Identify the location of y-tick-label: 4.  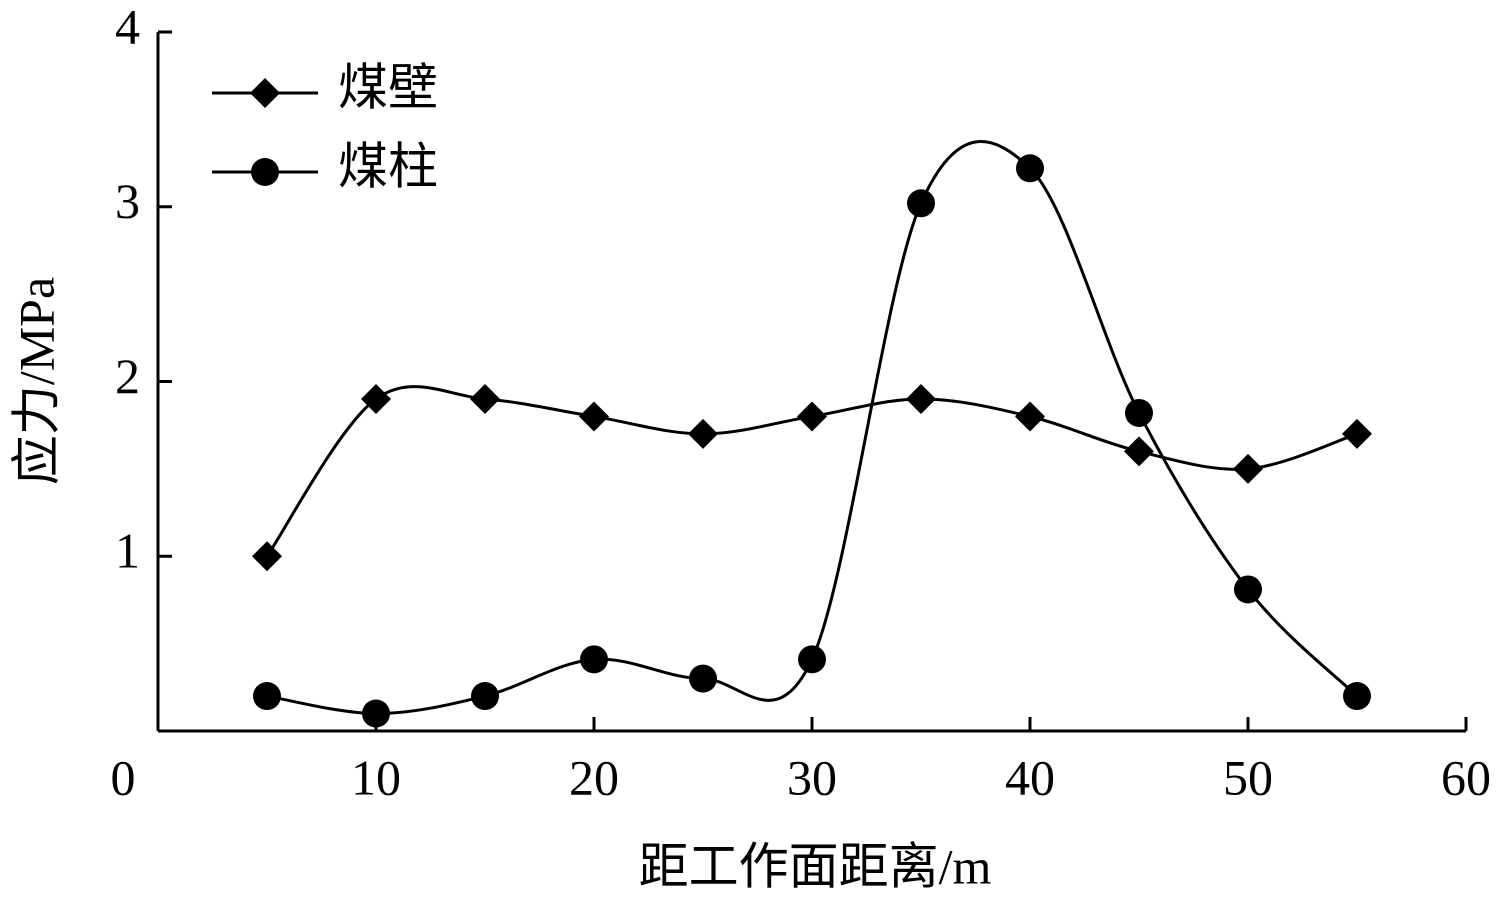
(127, 27).